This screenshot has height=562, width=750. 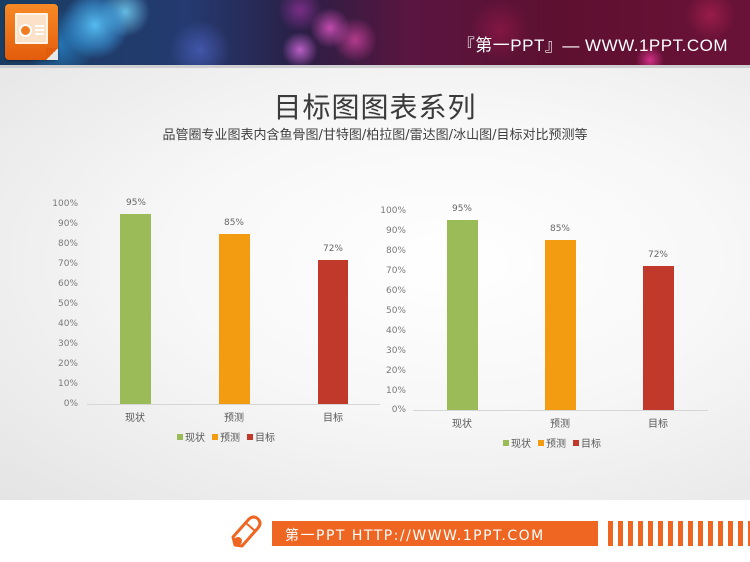 What do you see at coordinates (375, 135) in the screenshot?
I see `page-subtitle: 品管圈专业图表内含鱼骨图/甘特图/柏拉图/雷达图/冰山图/目标对比预测等` at bounding box center [375, 135].